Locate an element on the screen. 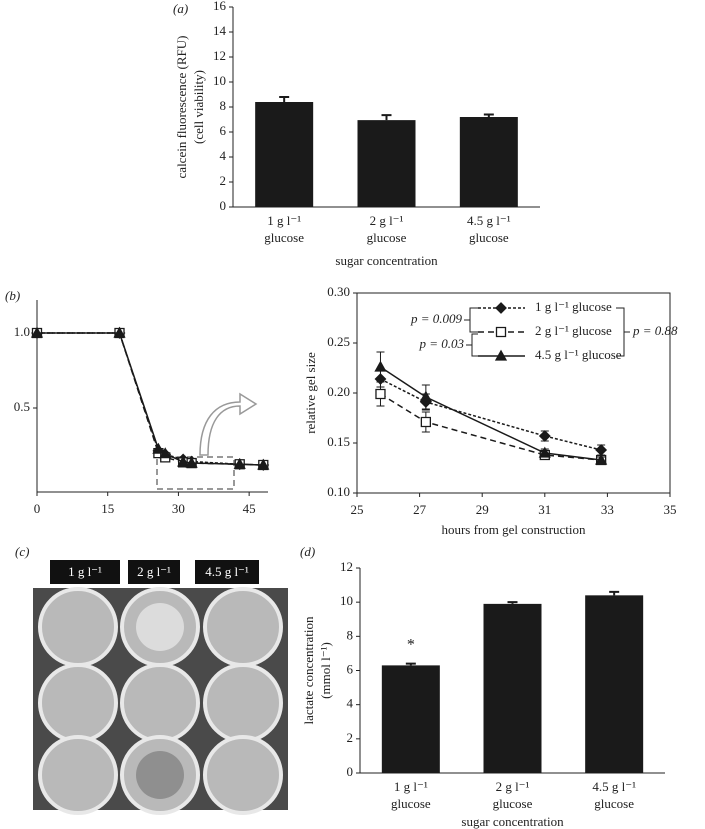 This screenshot has height=829, width=705. legend-label: 4.5 g l⁻¹ glucose is located at coordinates (578, 354).